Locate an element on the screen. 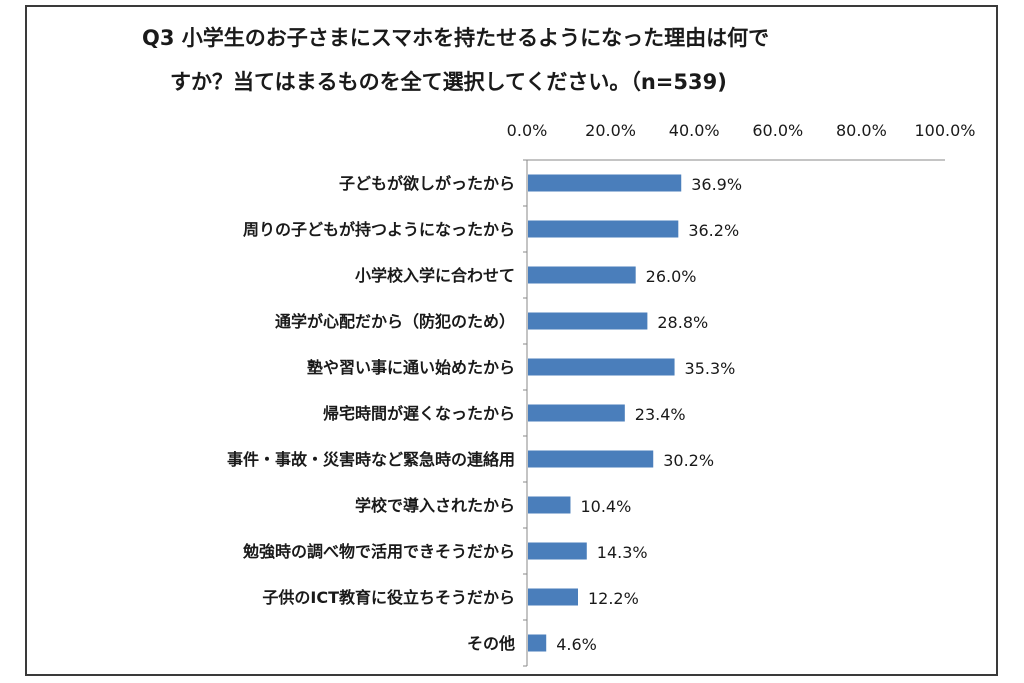 Image resolution: width=1024 pixels, height=683 pixels. bars is located at coordinates (605, 413).